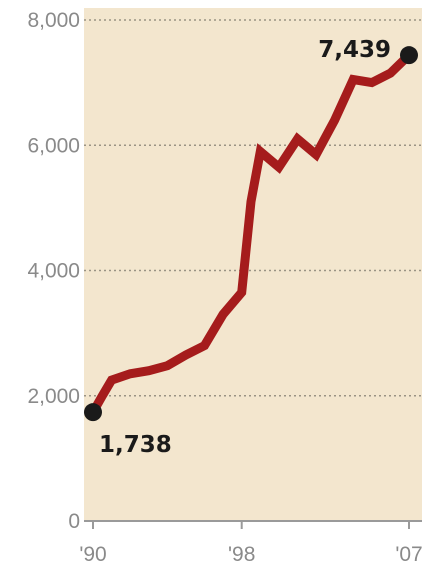 The image size is (428, 569). What do you see at coordinates (53, 396) in the screenshot?
I see `y-tick-label: 2,000` at bounding box center [53, 396].